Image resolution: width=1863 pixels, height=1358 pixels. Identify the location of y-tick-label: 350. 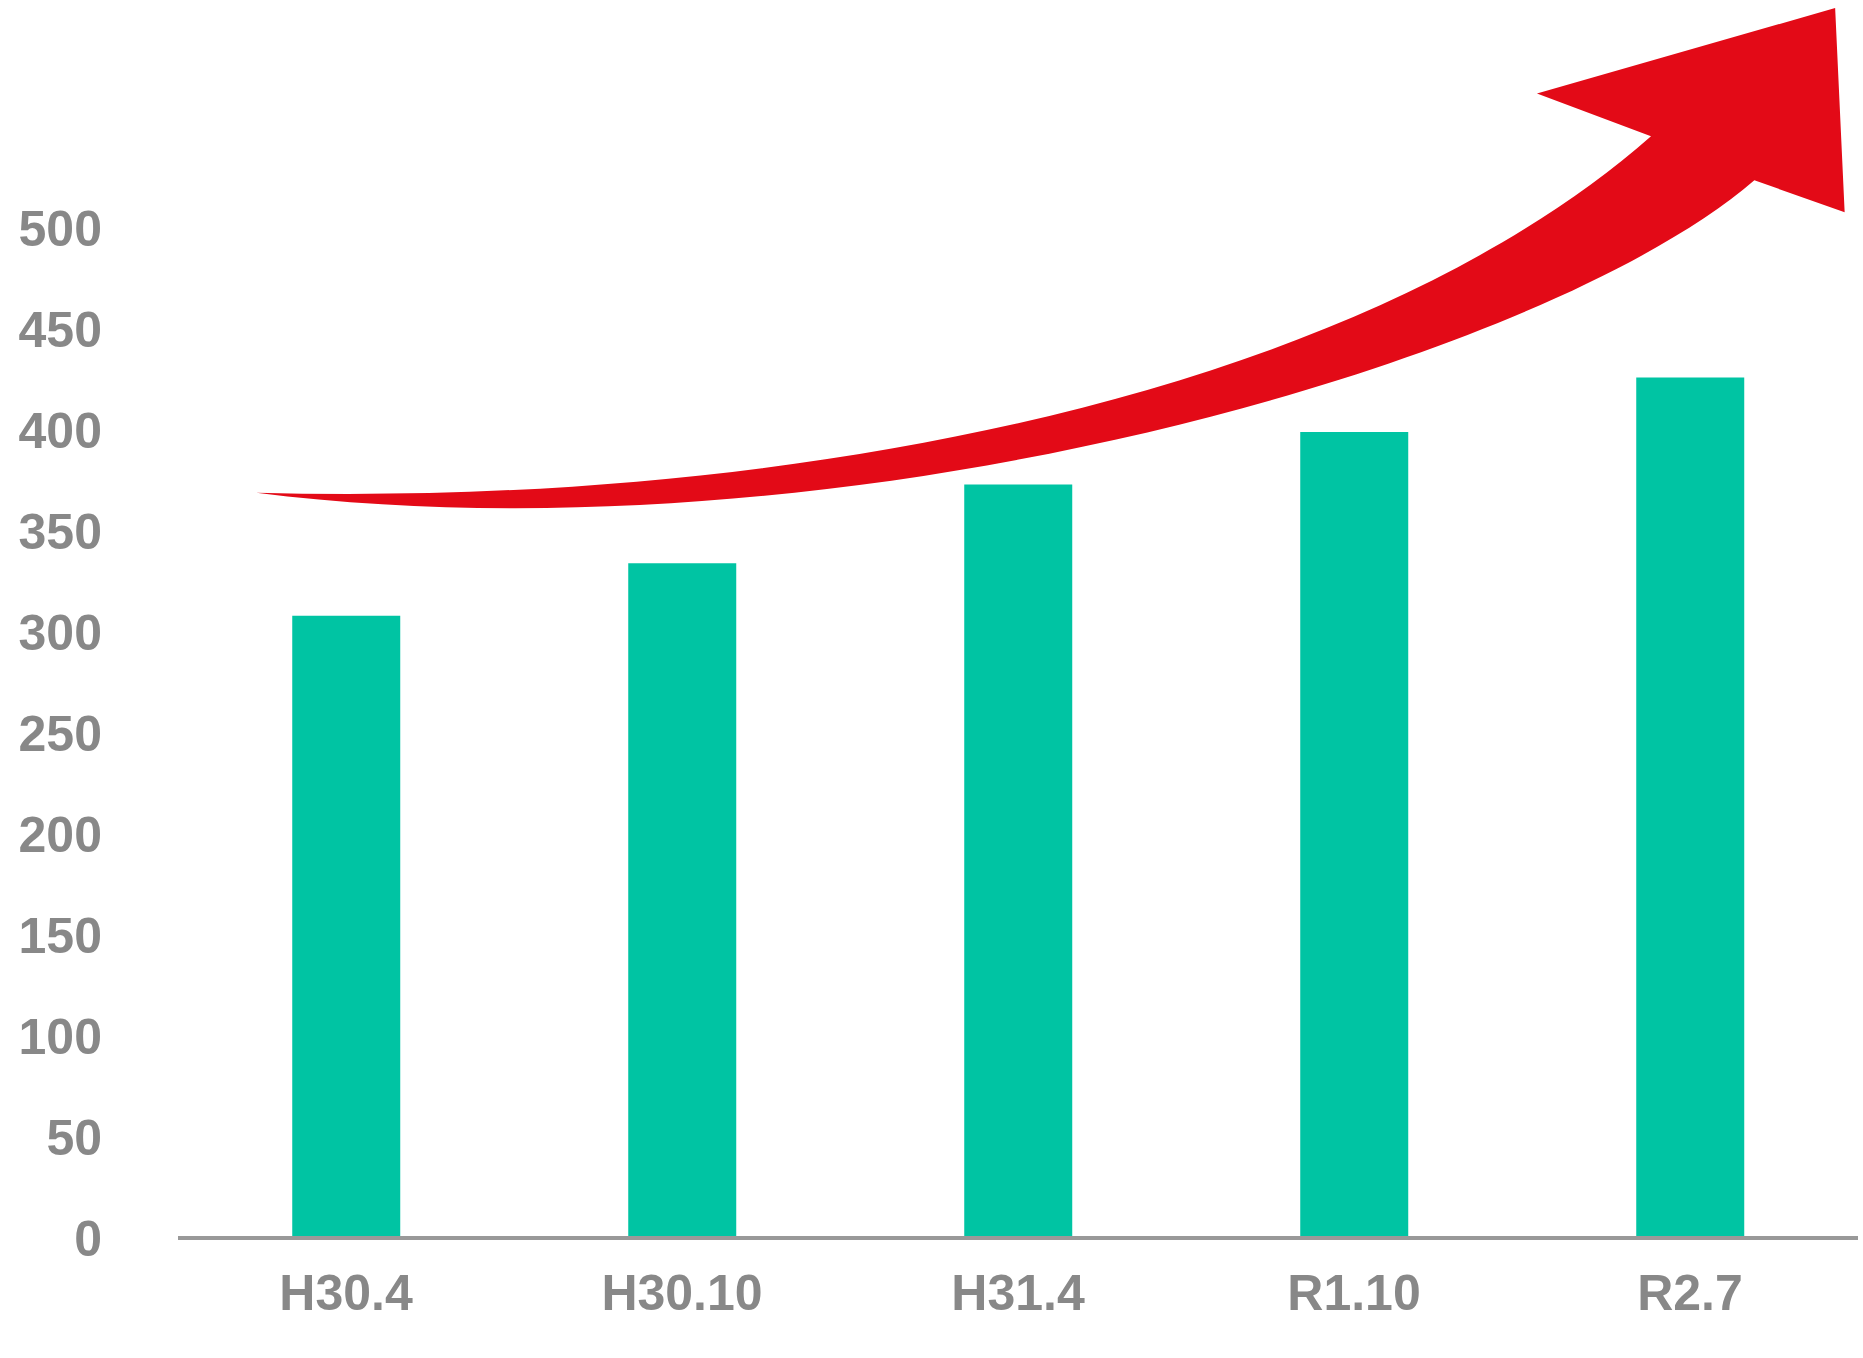
(60, 531).